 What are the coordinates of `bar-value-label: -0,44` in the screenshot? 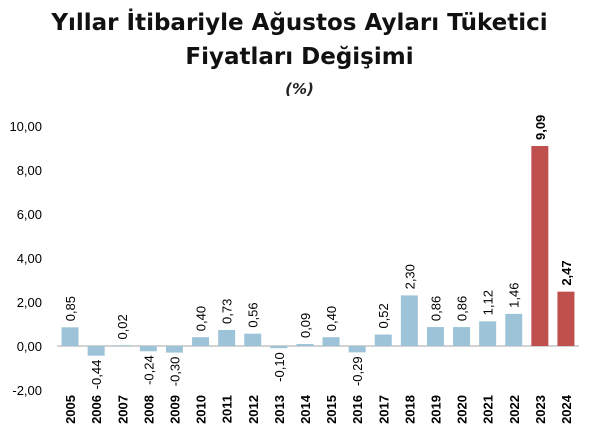 It's located at (96, 375).